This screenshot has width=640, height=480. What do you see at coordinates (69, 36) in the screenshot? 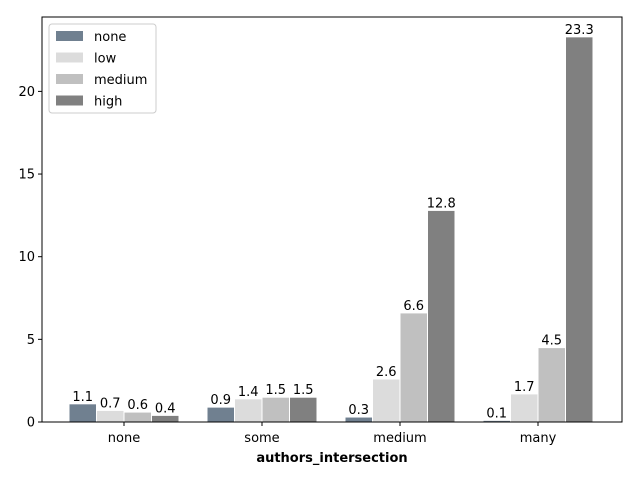
I see `legend-swatch-none` at bounding box center [69, 36].